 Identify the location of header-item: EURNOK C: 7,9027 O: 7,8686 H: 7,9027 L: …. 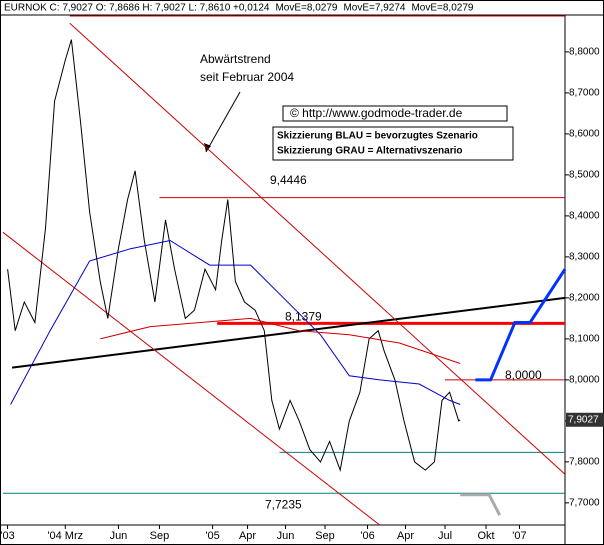
(137, 8).